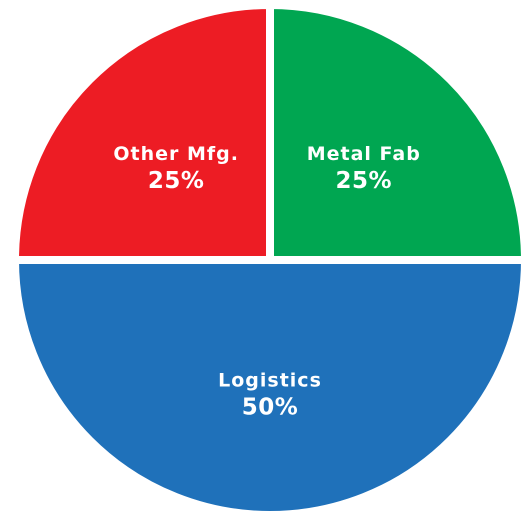 The image size is (530, 518). What do you see at coordinates (364, 154) in the screenshot?
I see `slice-label-metal-fab: Metal Fab` at bounding box center [364, 154].